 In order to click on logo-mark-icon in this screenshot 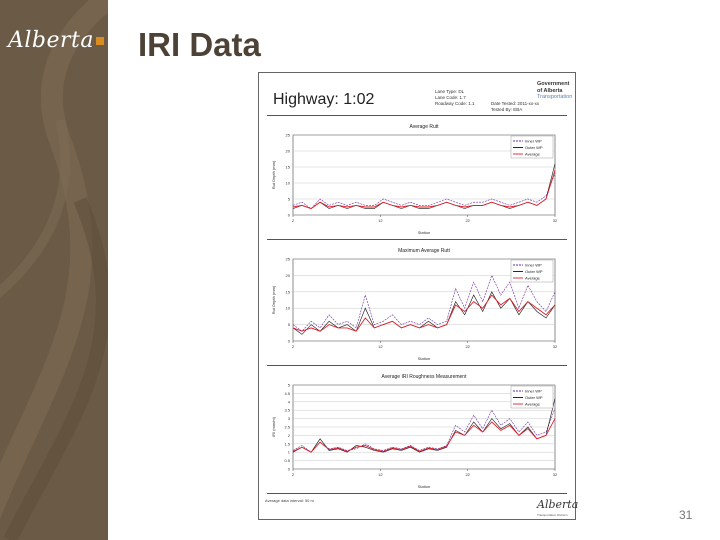, I will do `click(100, 41)`.